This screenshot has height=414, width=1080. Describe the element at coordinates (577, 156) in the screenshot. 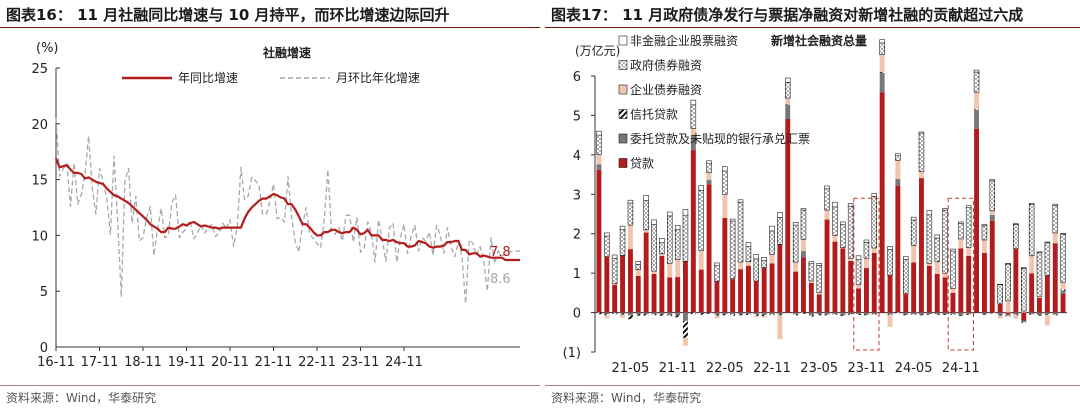

I see `right-ytick-label: 4` at that location.